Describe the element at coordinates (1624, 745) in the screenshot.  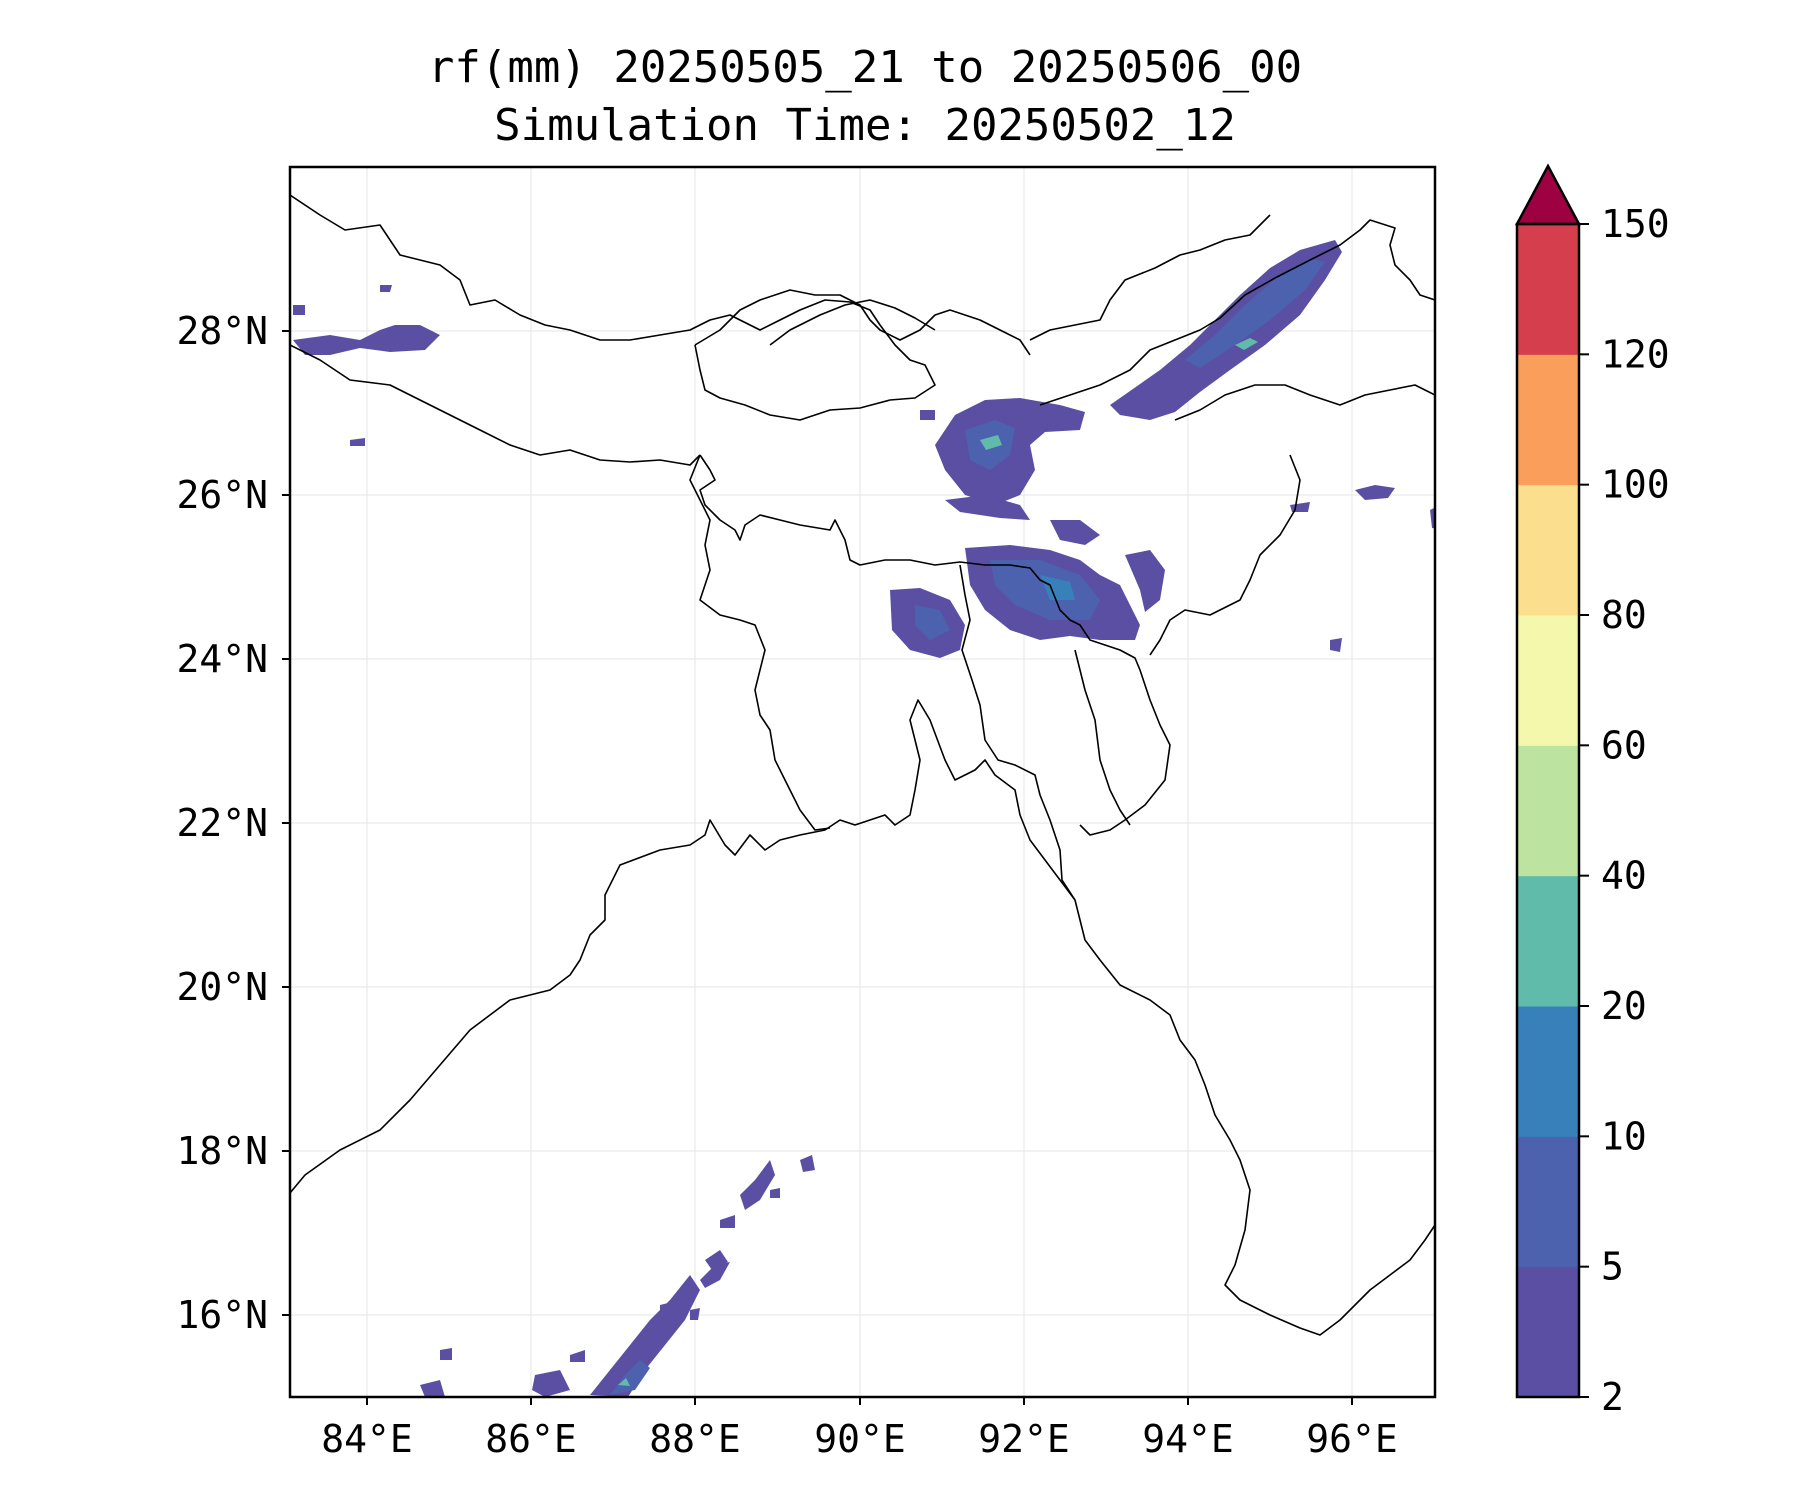
I see `colorbar-tick-label: 60` at that location.